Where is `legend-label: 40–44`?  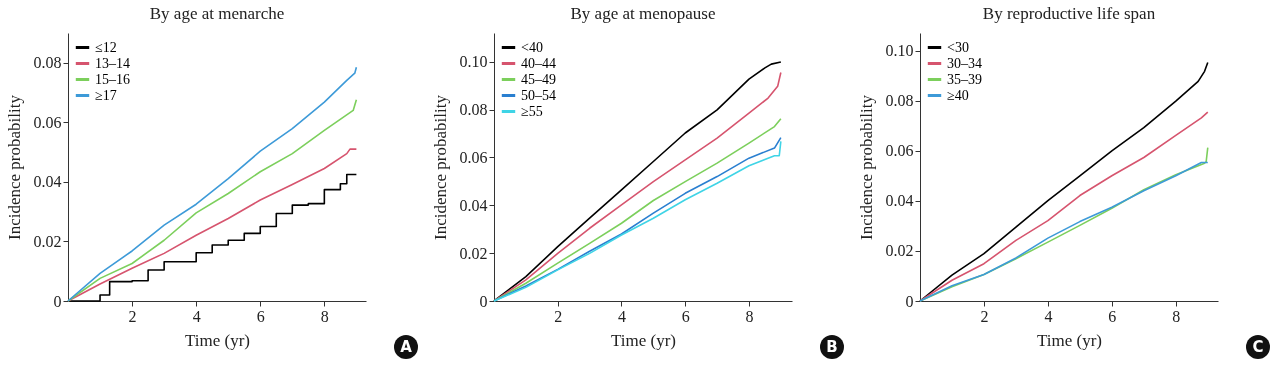
legend-label: 40–44 is located at coordinates (538, 63).